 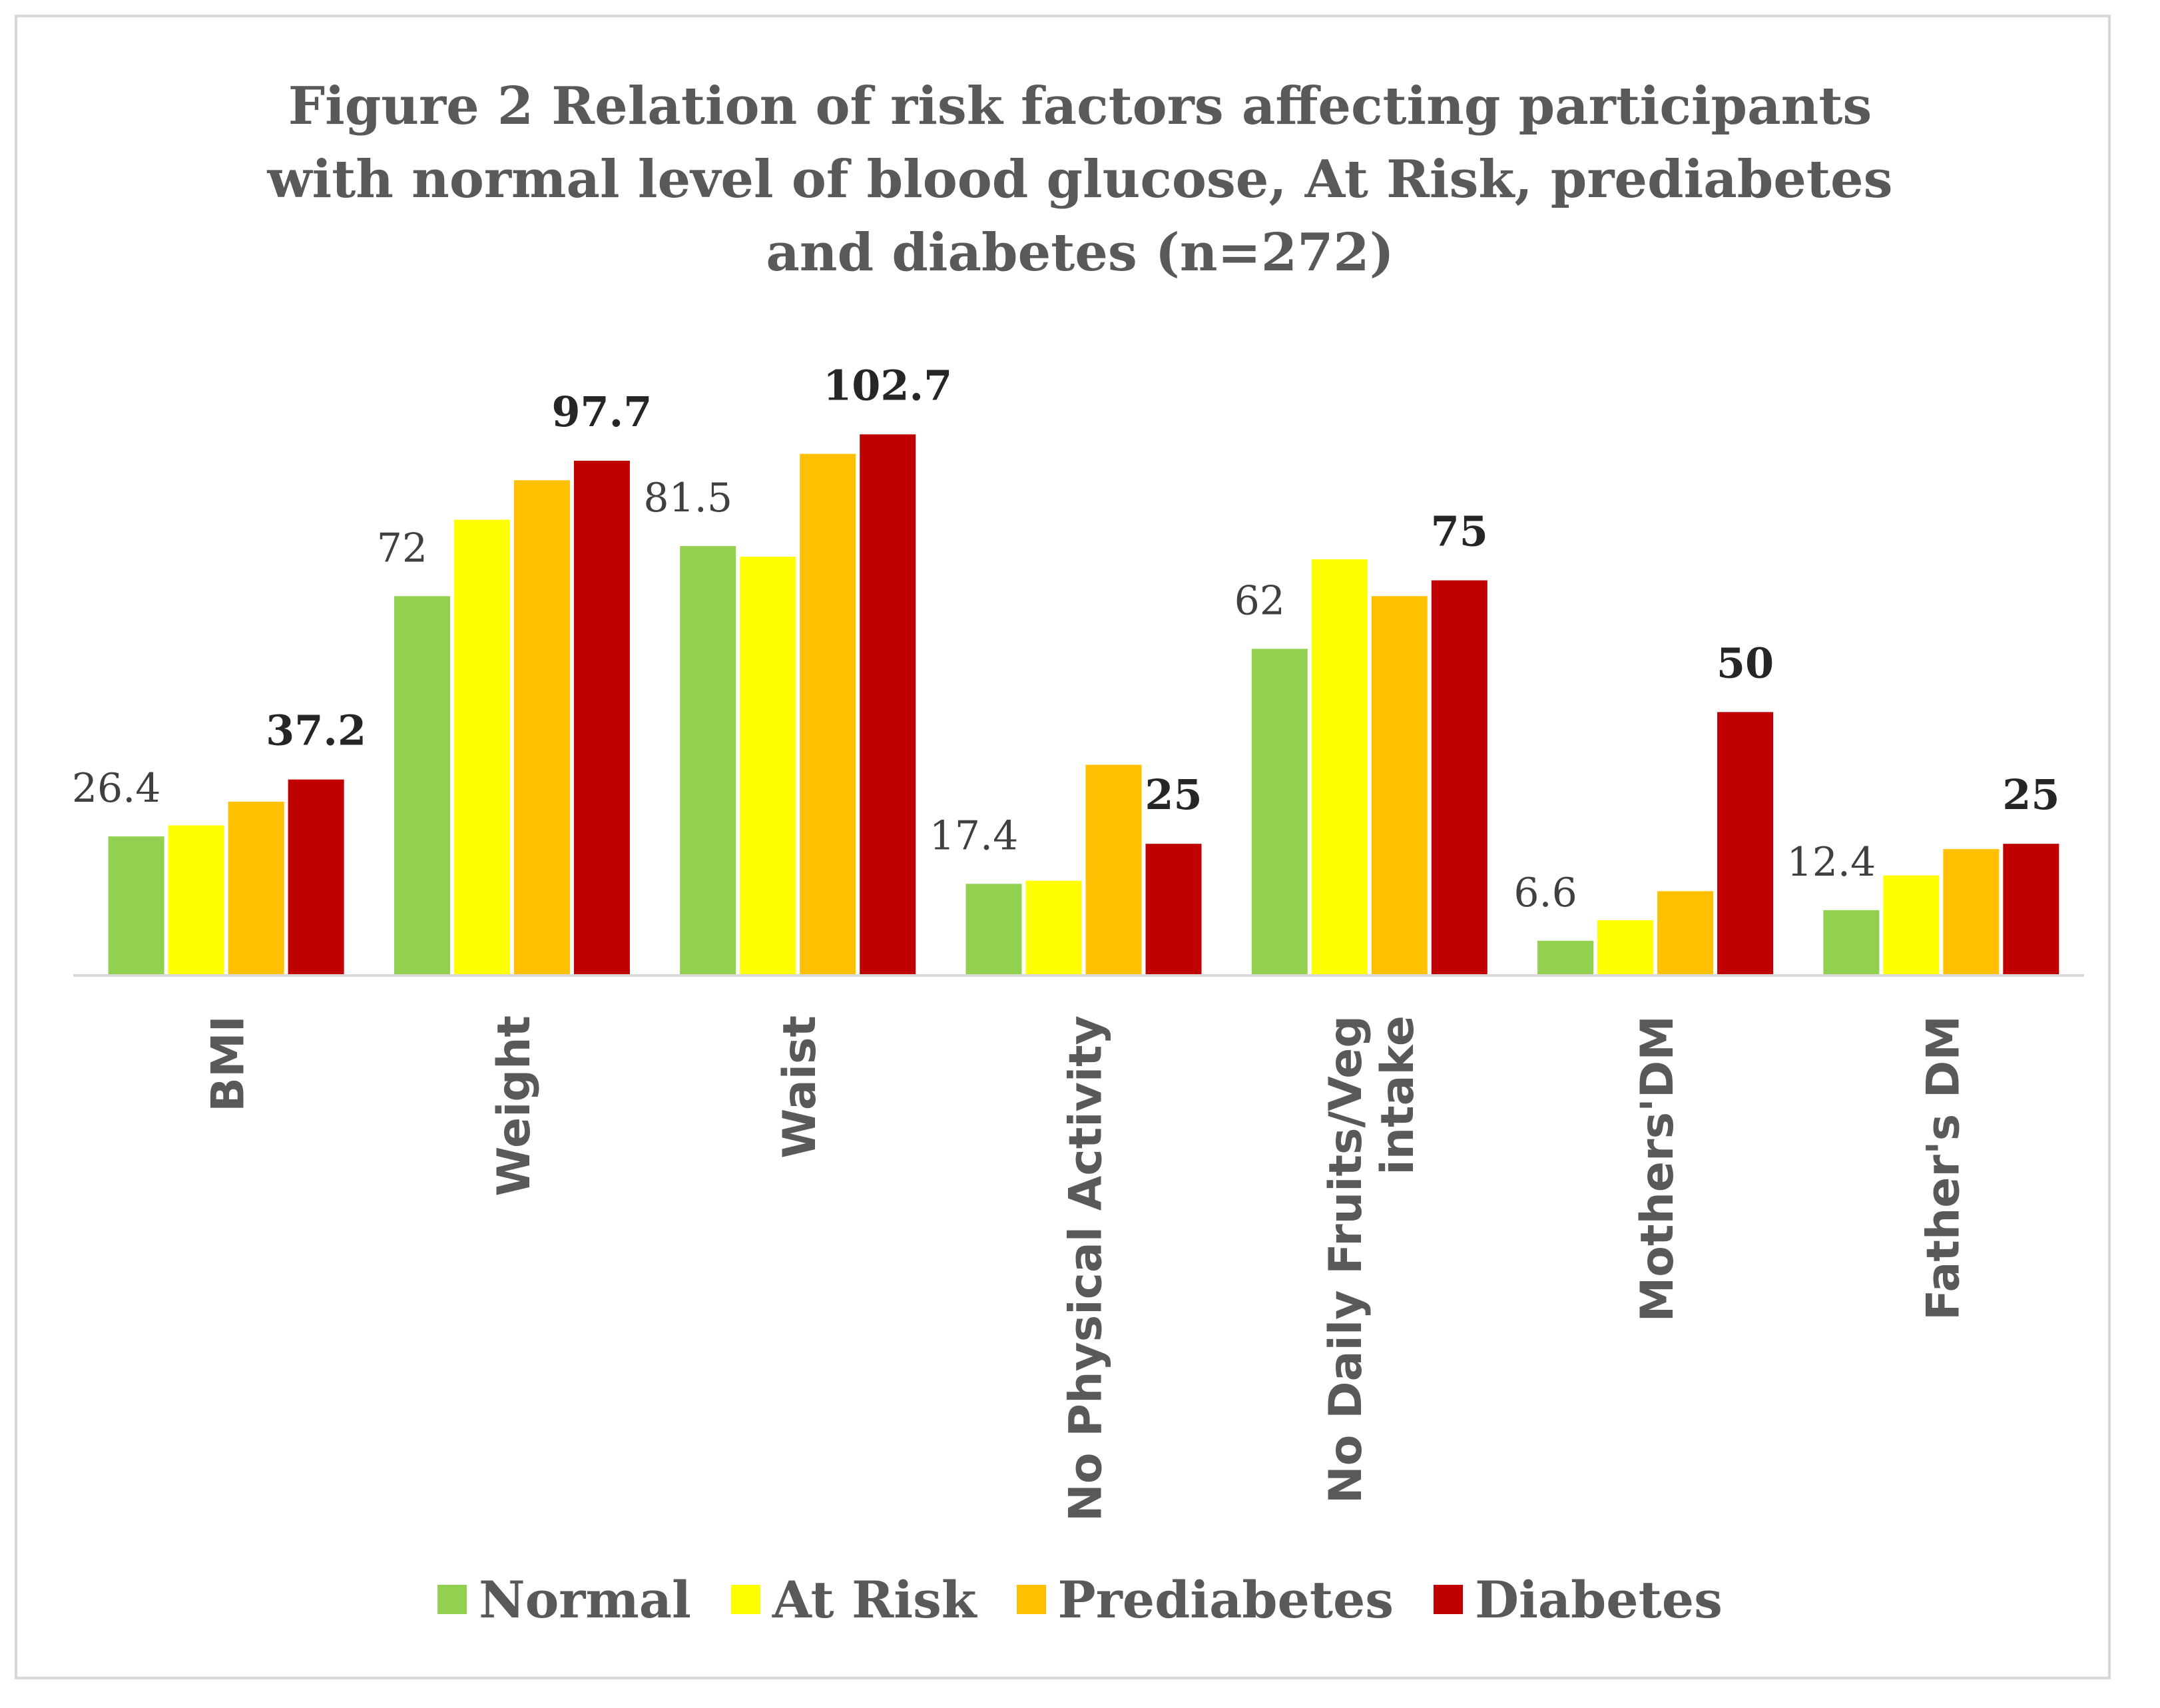 I want to click on bar-at-risk-no-daily-fruits-veg-intake, so click(x=1339, y=767).